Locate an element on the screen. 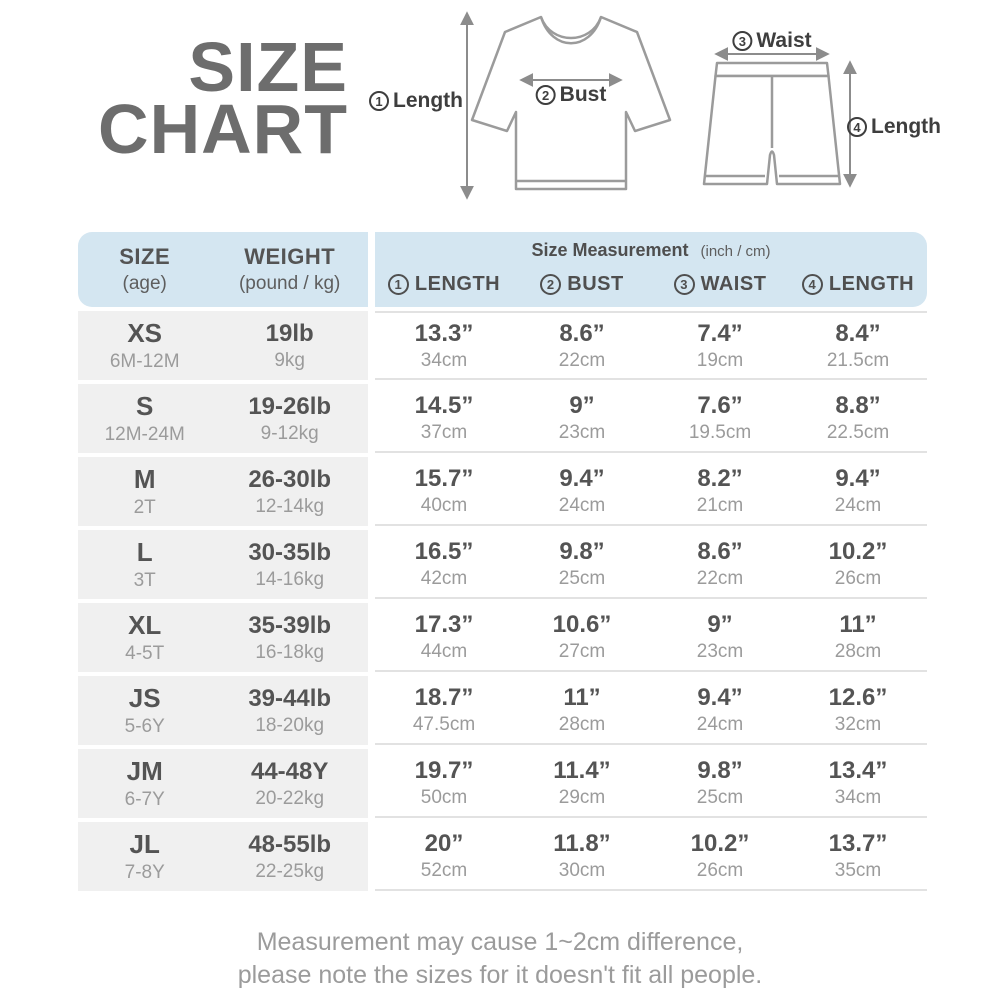 The image size is (1000, 1000). inch-value: 7.4” is located at coordinates (720, 333).